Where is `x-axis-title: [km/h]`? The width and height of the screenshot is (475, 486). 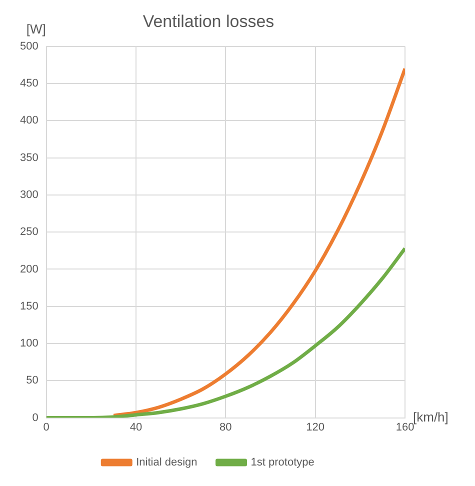
x-axis-title: [km/h] is located at coordinates (430, 416).